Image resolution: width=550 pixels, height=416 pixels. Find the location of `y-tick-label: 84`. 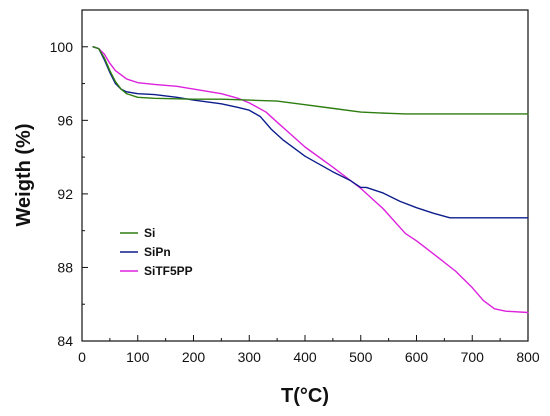

y-tick-label: 84 is located at coordinates (65, 341).